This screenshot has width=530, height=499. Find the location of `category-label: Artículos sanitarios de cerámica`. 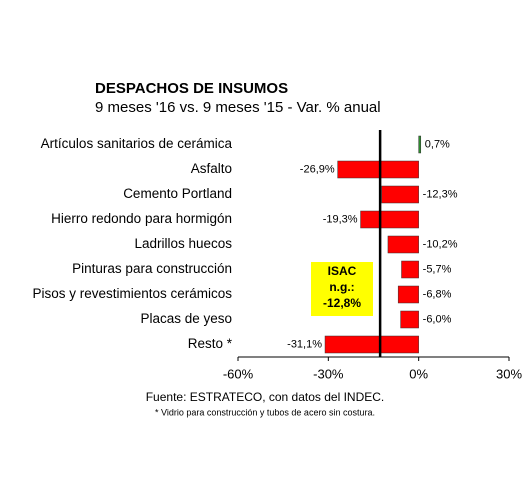

category-label: Artículos sanitarios de cerámica is located at coordinates (137, 143).